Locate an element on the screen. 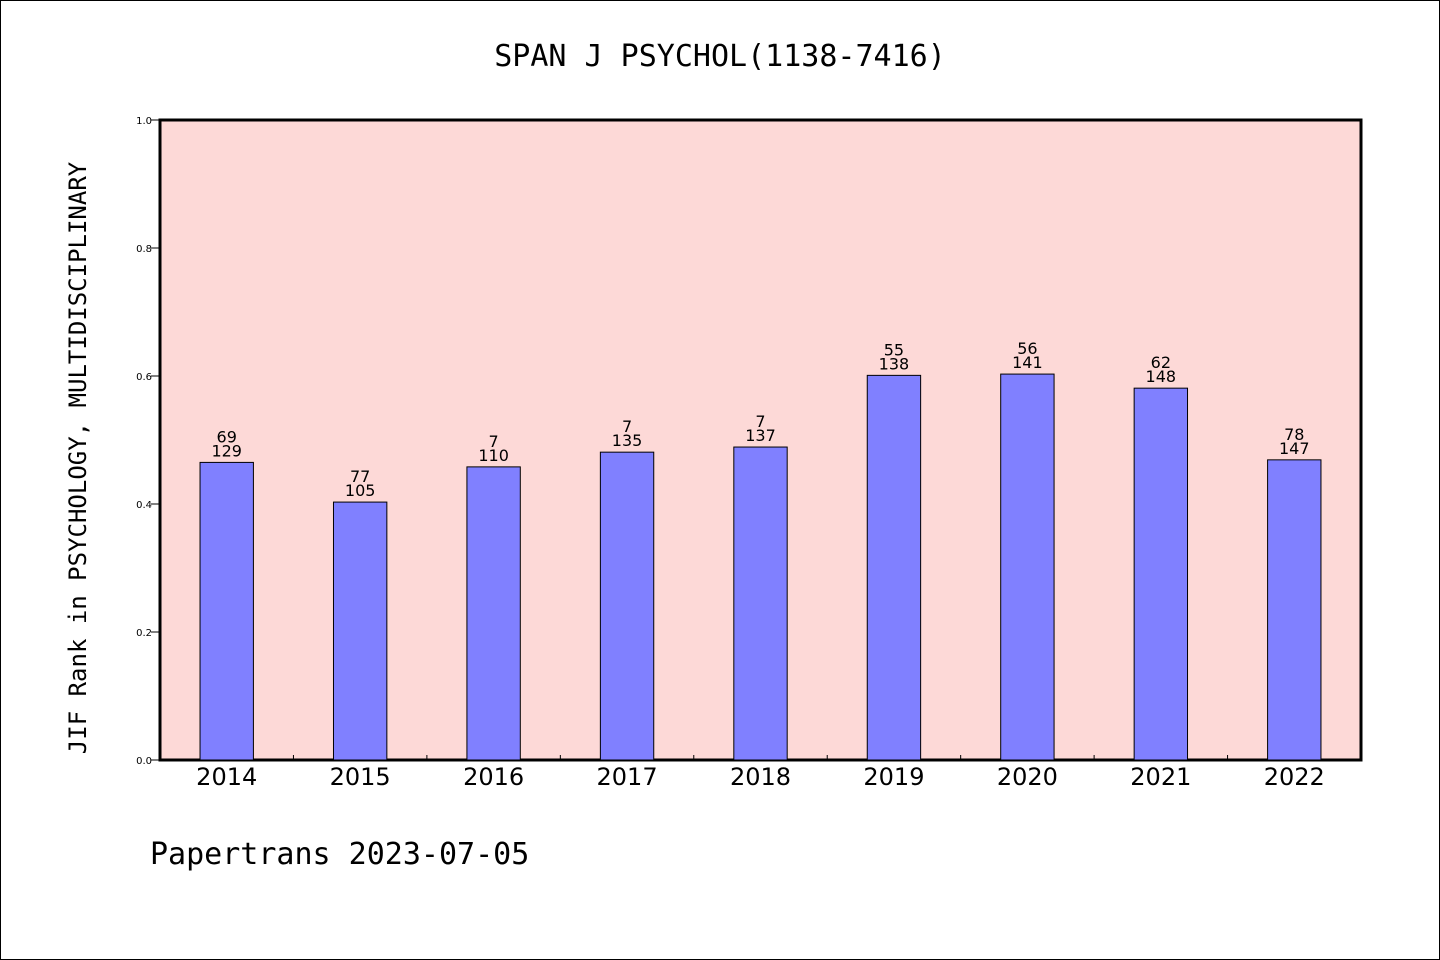  y-tick-label: 0.6 is located at coordinates (144, 377).